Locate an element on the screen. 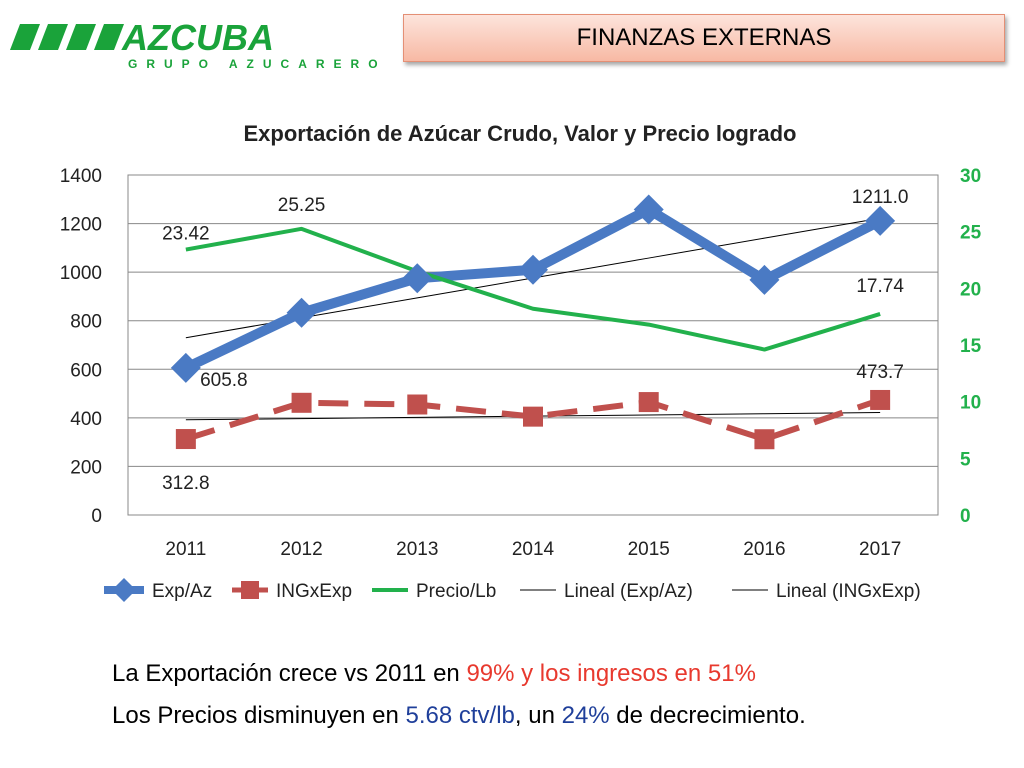  y-left-tick-label: 1000 is located at coordinates (81, 273).